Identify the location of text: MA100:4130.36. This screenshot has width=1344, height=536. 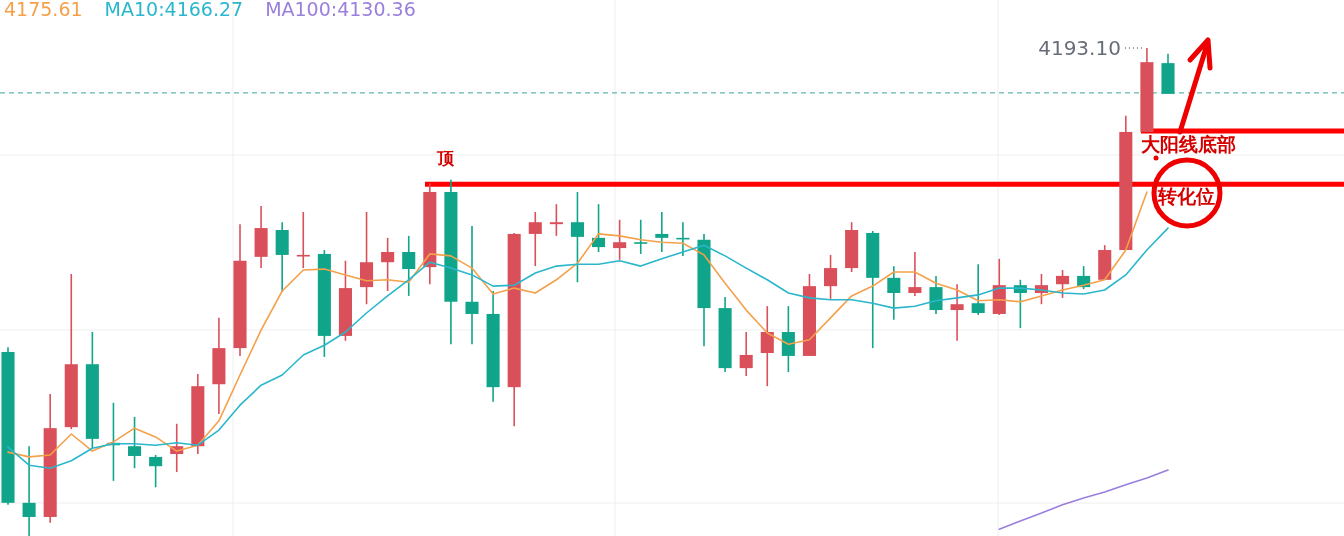
(340, 10).